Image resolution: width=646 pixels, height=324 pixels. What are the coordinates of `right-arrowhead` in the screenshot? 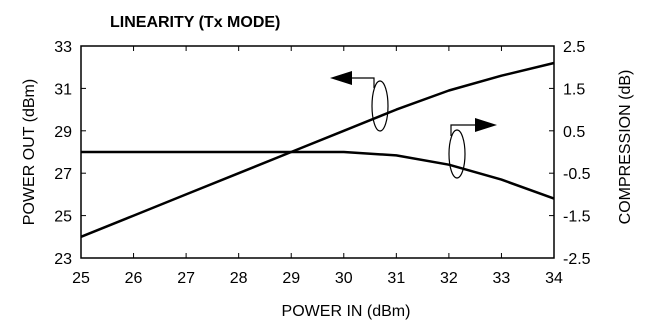 It's located at (486, 125).